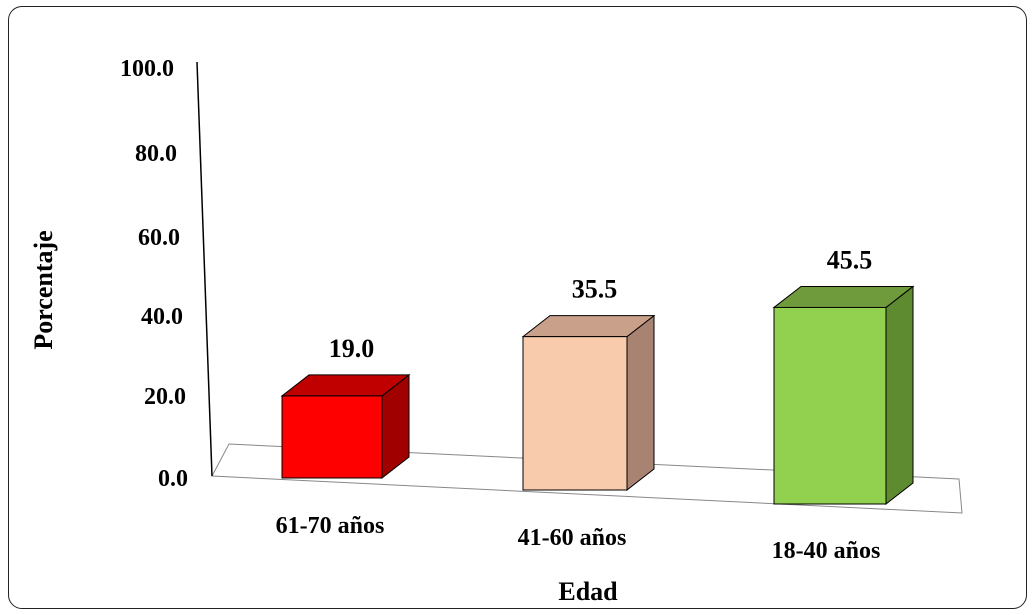 This screenshot has width=1035, height=615. Describe the element at coordinates (173, 479) in the screenshot. I see `y-tick-label: 0.0` at that location.